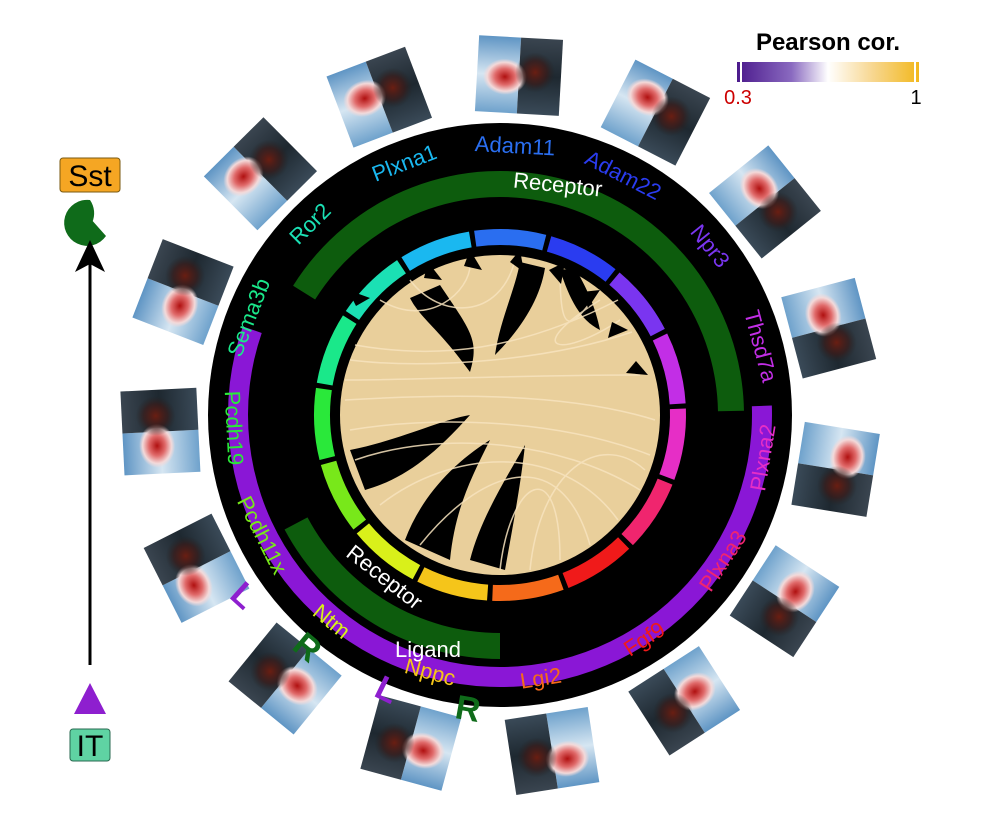 The image size is (1000, 825). I want to click on tile-ror2, so click(260, 174).